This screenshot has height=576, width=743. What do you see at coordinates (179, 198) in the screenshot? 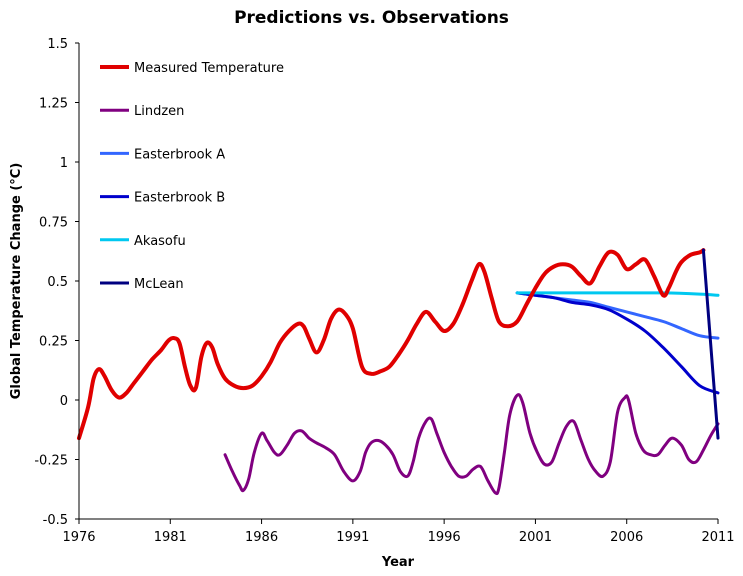
I see `legend-label-easterbrook-b: Easterbrook B` at bounding box center [179, 198].